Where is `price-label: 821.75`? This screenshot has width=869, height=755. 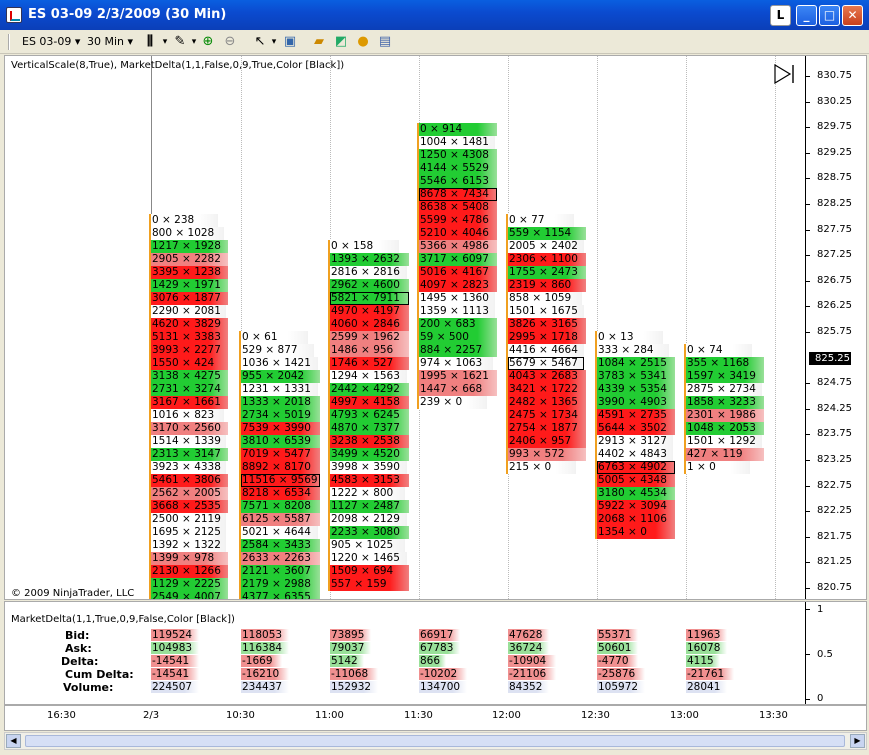 price-label: 821.75 is located at coordinates (834, 536).